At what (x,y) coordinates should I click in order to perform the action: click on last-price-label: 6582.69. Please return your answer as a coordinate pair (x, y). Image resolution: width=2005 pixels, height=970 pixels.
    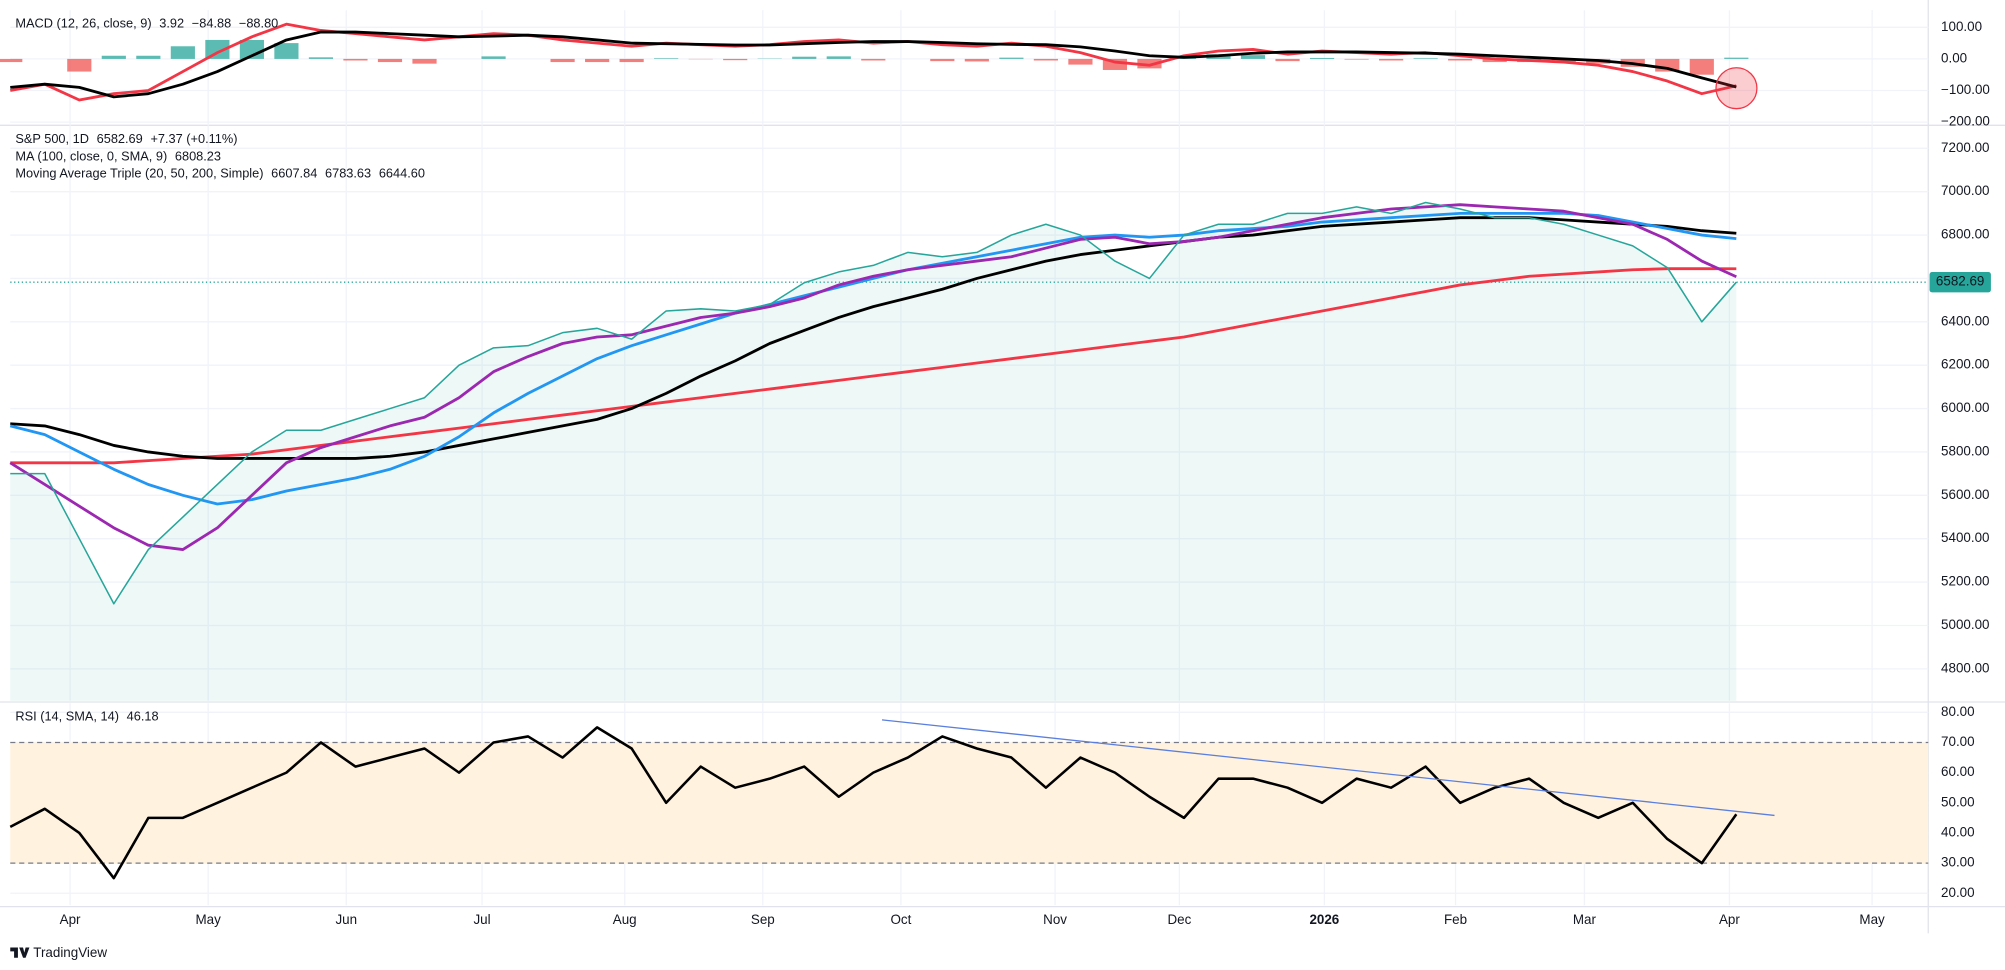
    Looking at the image, I should click on (1960, 281).